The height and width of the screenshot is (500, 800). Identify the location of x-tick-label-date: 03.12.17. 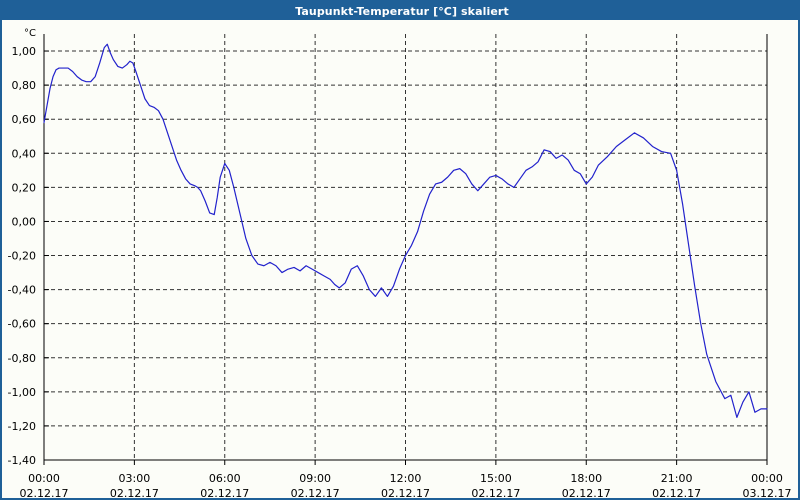
(767, 493).